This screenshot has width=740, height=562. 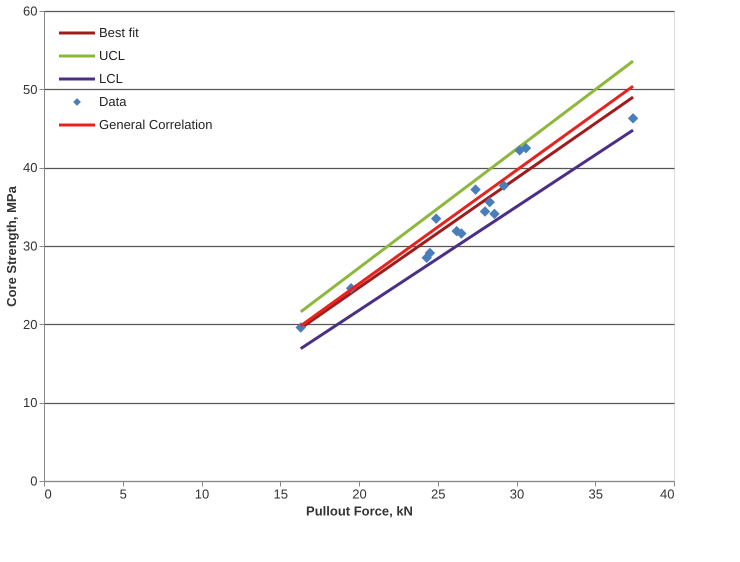 What do you see at coordinates (48, 494) in the screenshot?
I see `x-tick-label: 0` at bounding box center [48, 494].